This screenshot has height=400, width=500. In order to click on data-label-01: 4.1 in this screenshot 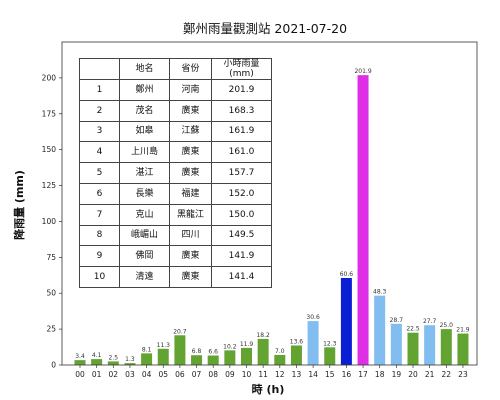, I will do `click(97, 355)`.